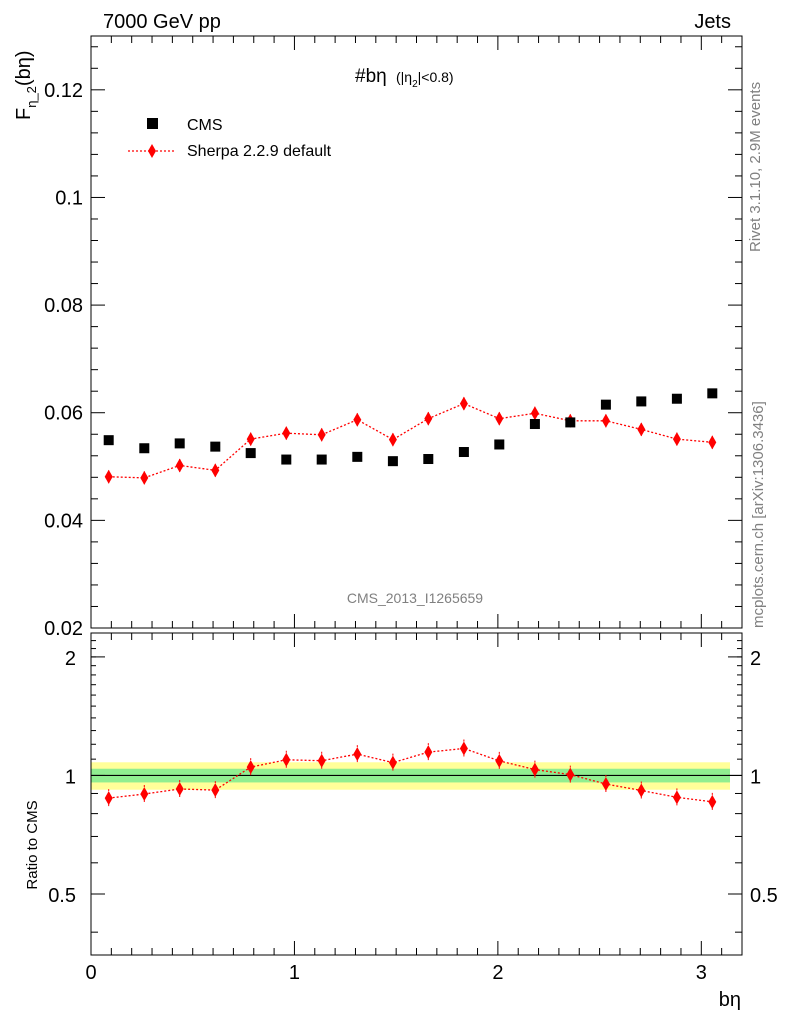  I want to click on ratio-y-tick-label-right: 2, so click(755, 659).